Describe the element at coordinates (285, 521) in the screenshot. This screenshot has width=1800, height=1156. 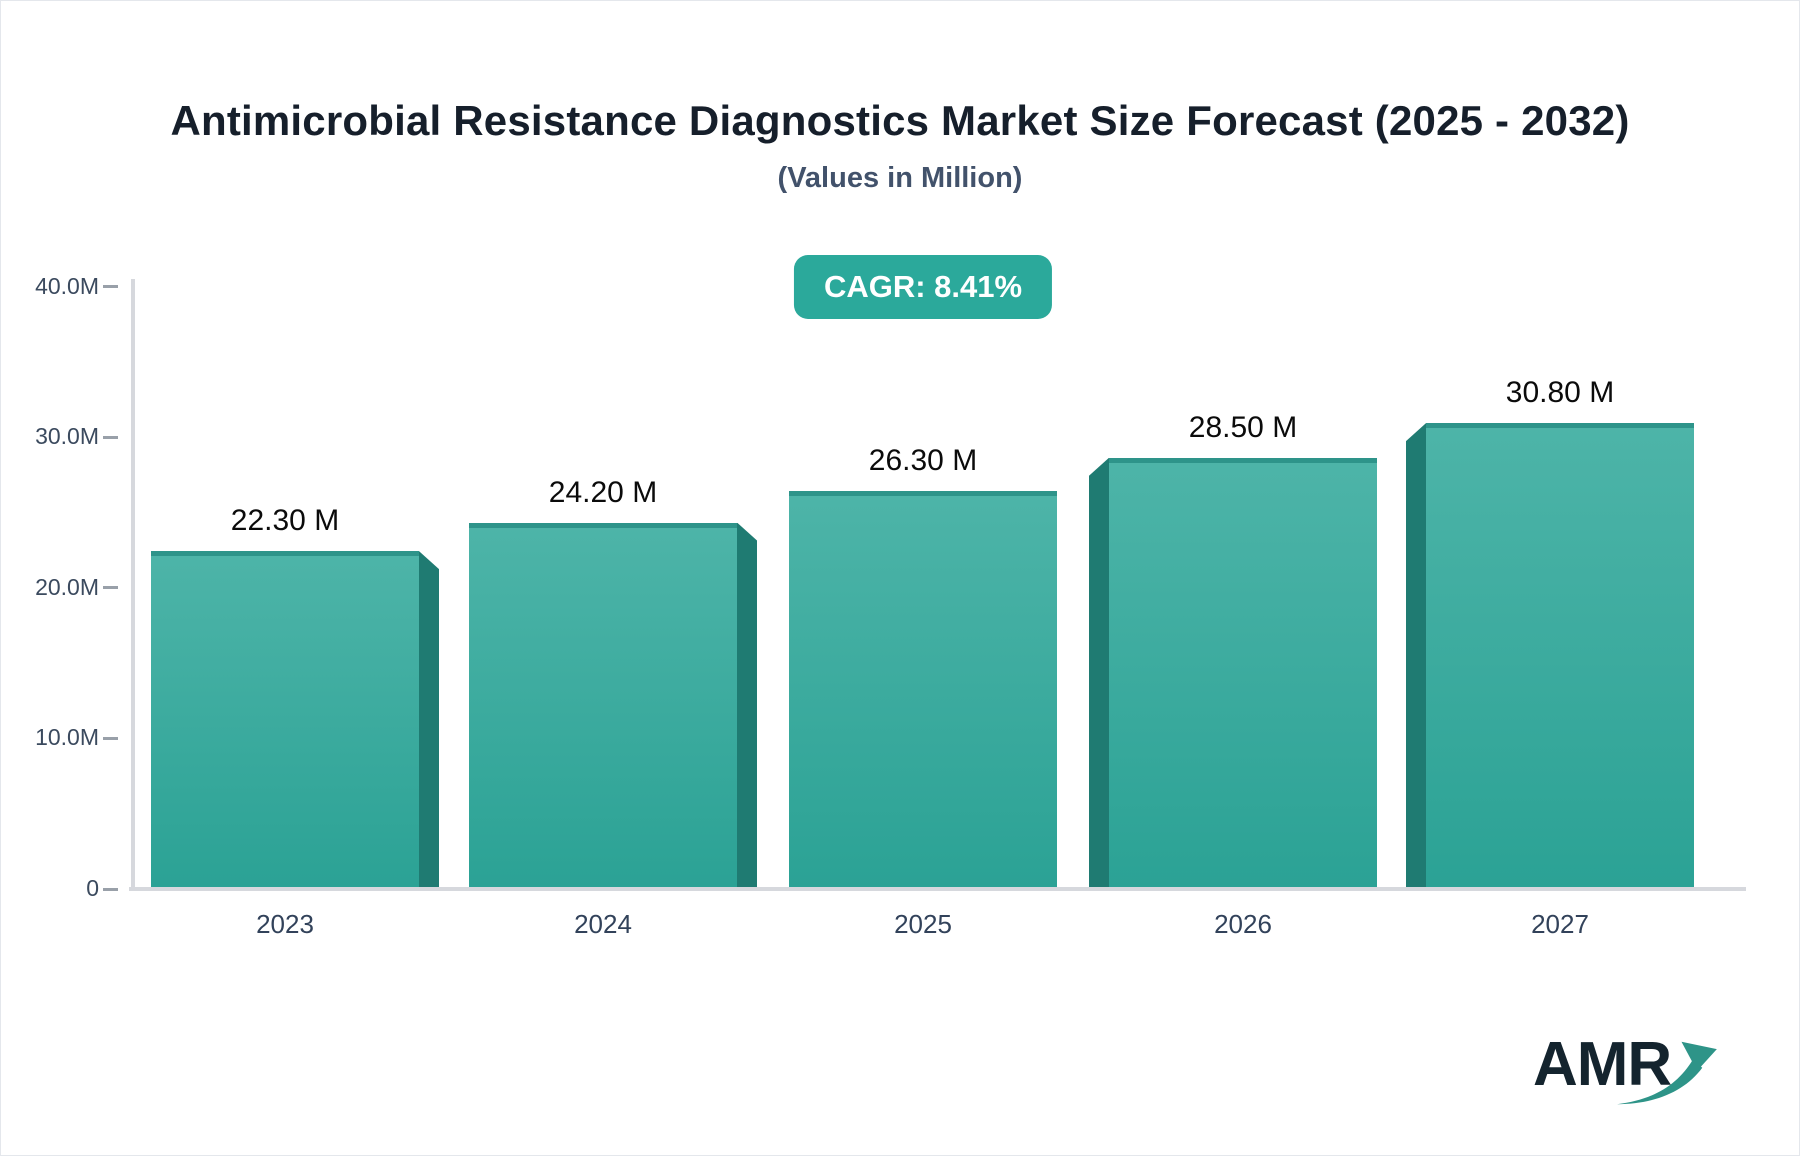
I see `bar-value-label: 22.30 M` at that location.